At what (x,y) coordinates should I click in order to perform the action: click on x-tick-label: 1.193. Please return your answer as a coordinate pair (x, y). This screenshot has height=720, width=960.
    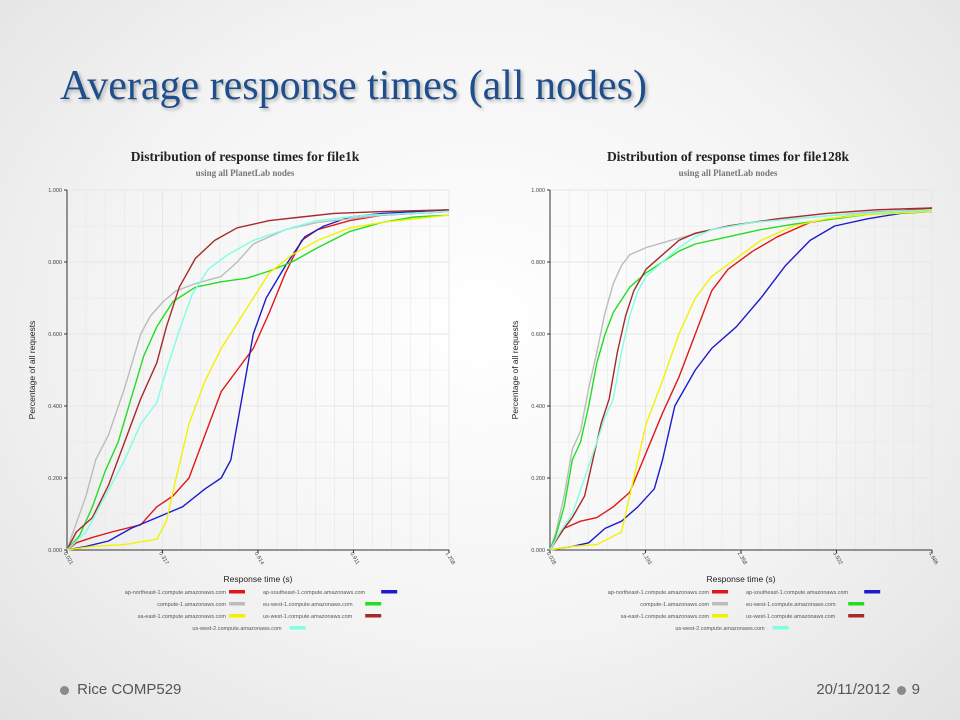
    Looking at the image, I should click on (646, 558).